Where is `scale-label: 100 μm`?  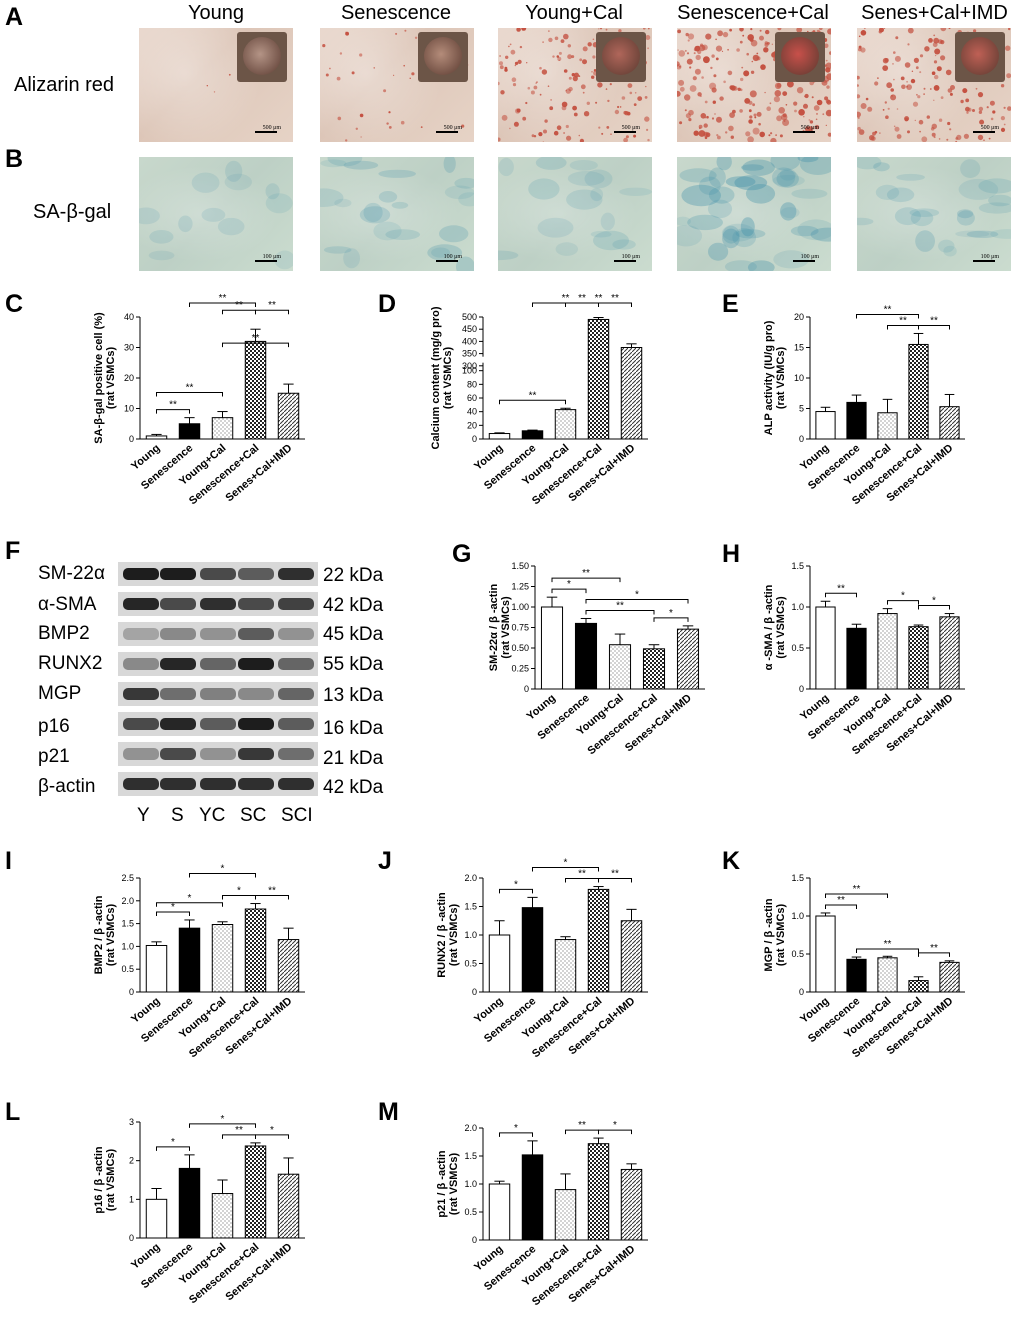
scale-label: 100 μm is located at coordinates (271, 257).